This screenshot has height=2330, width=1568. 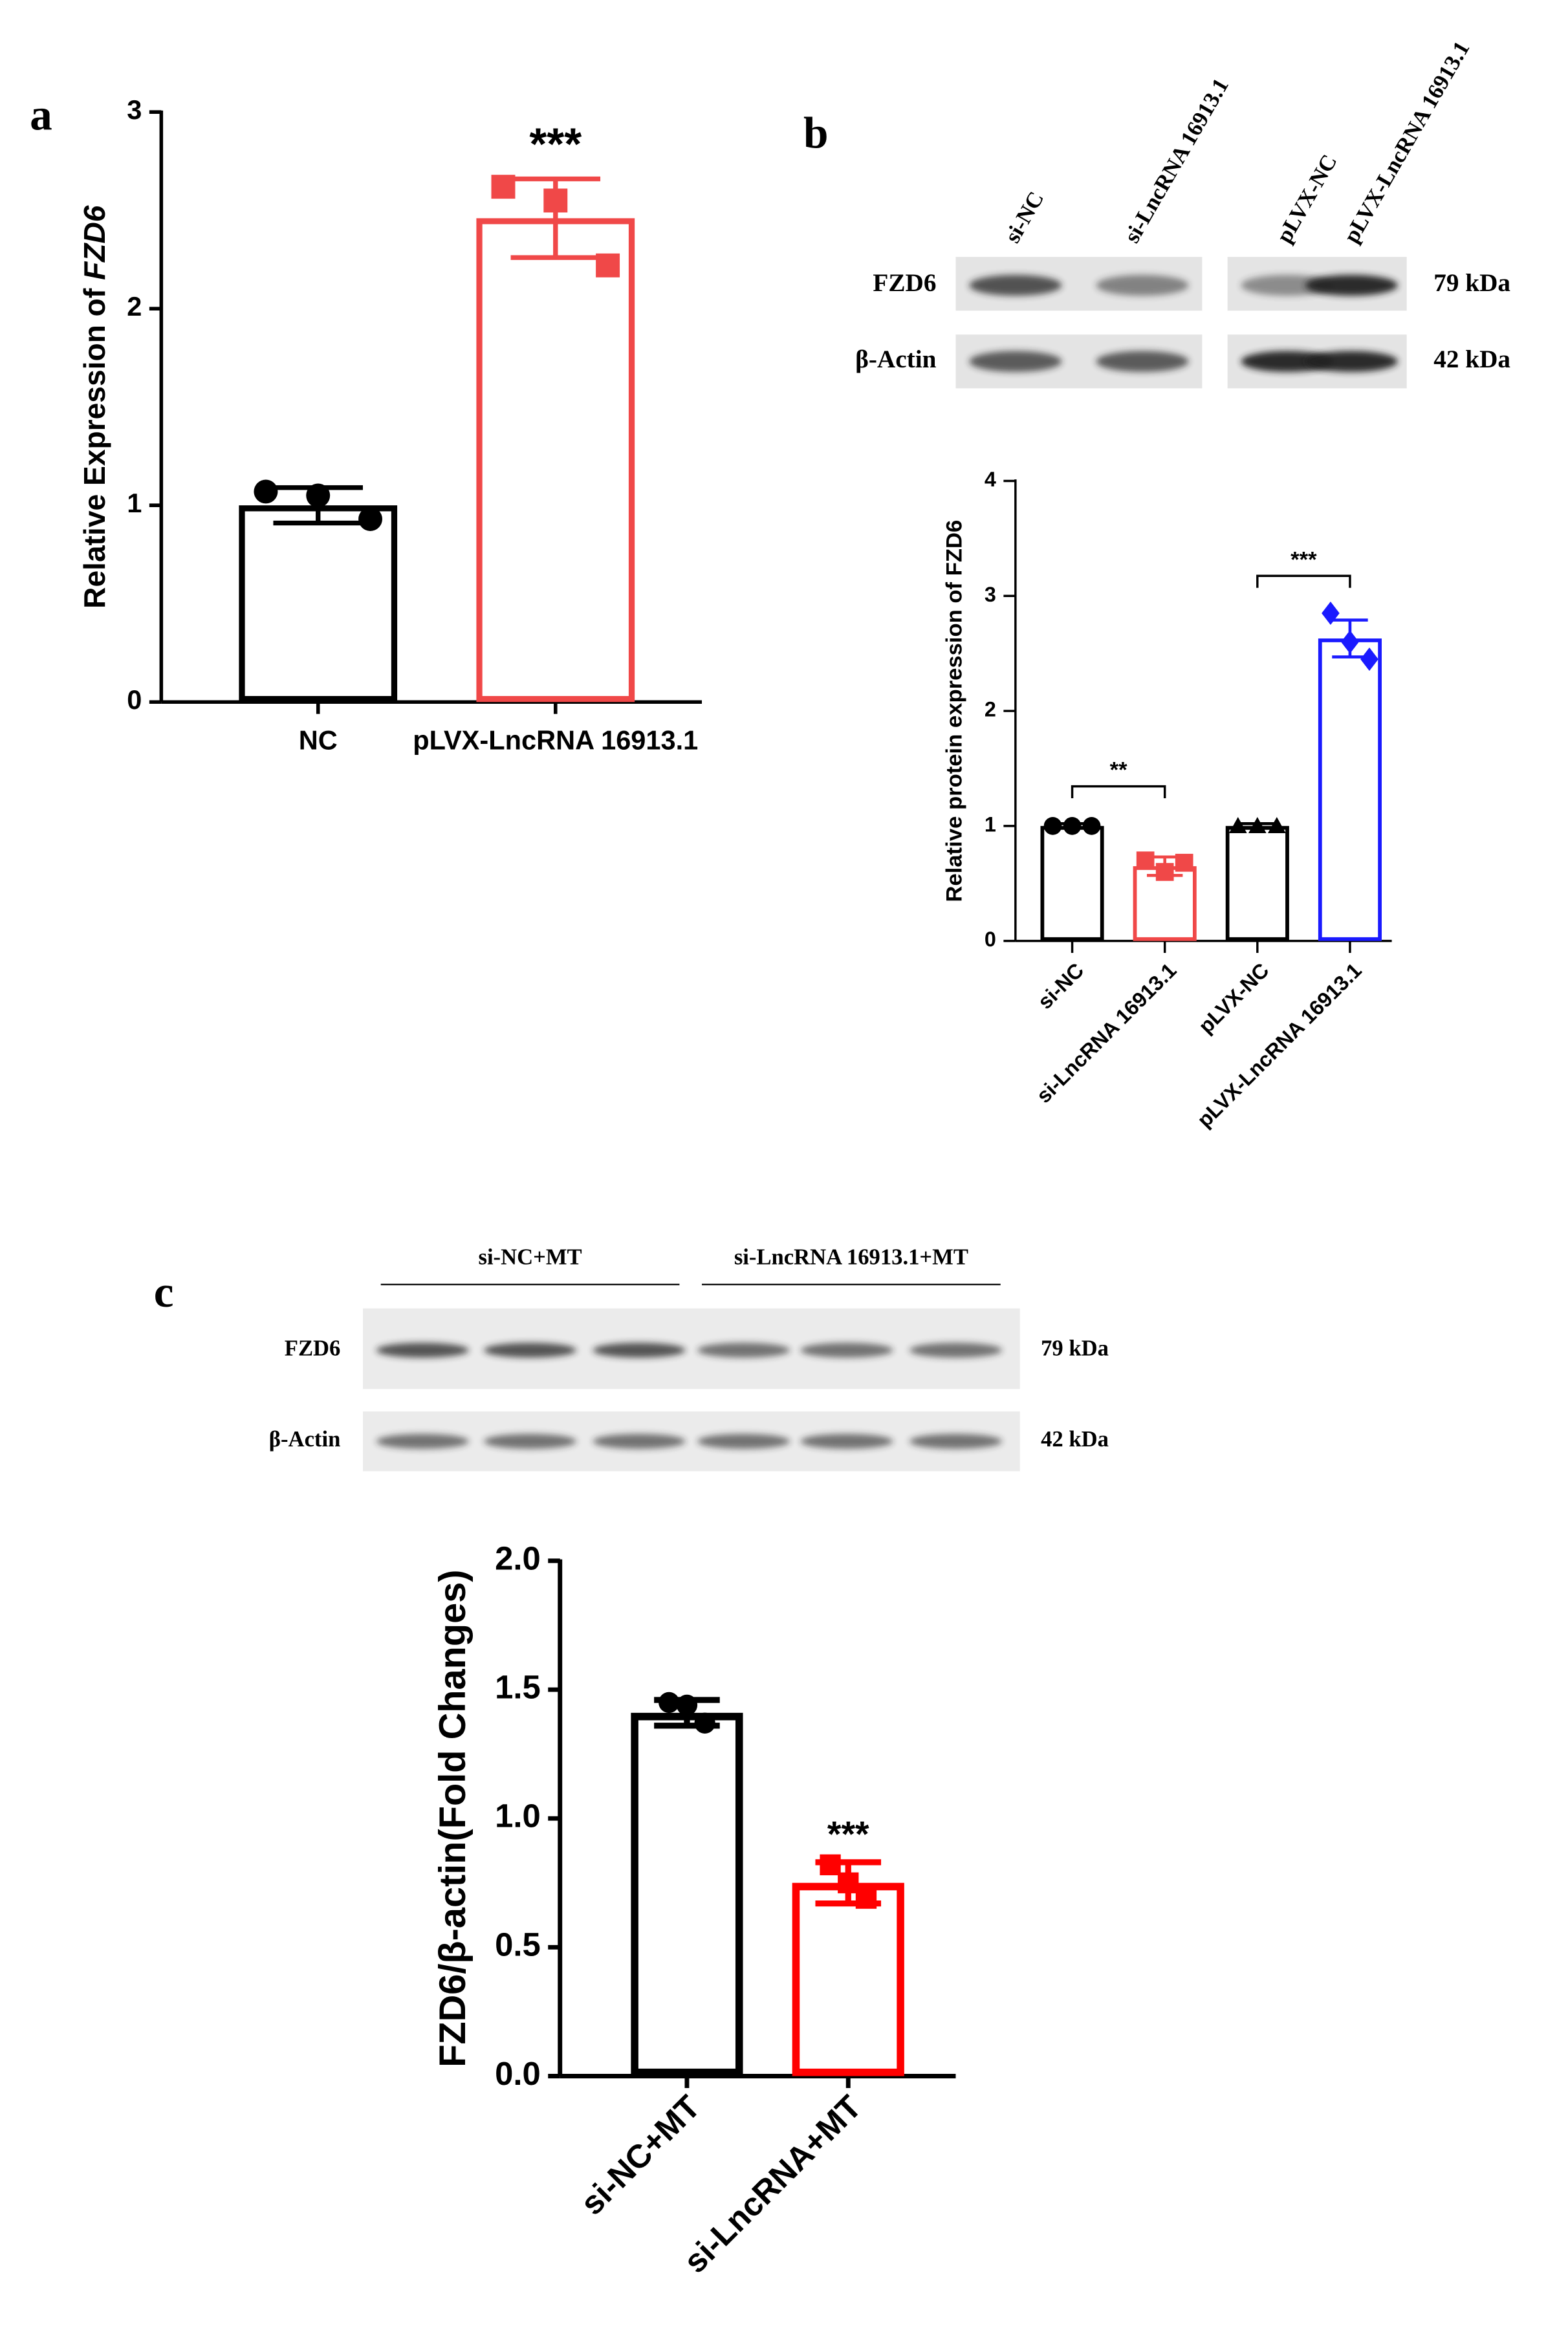 I want to click on y-tick-label: 0.0, so click(x=518, y=2073).